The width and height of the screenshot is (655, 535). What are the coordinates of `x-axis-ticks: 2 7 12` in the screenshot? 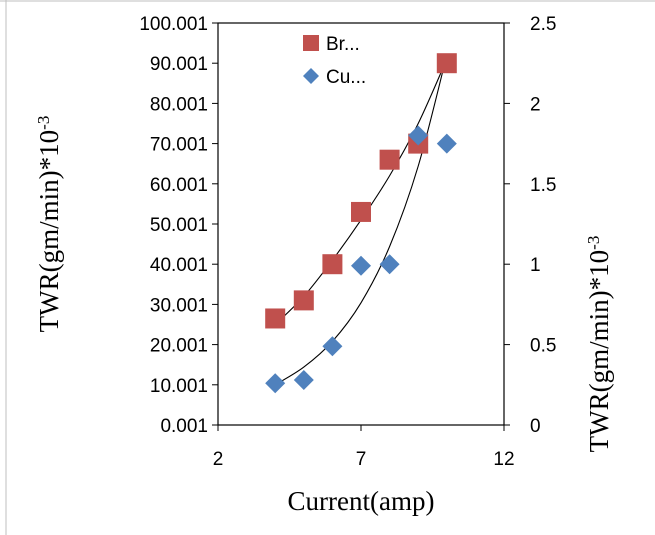 It's located at (364, 447).